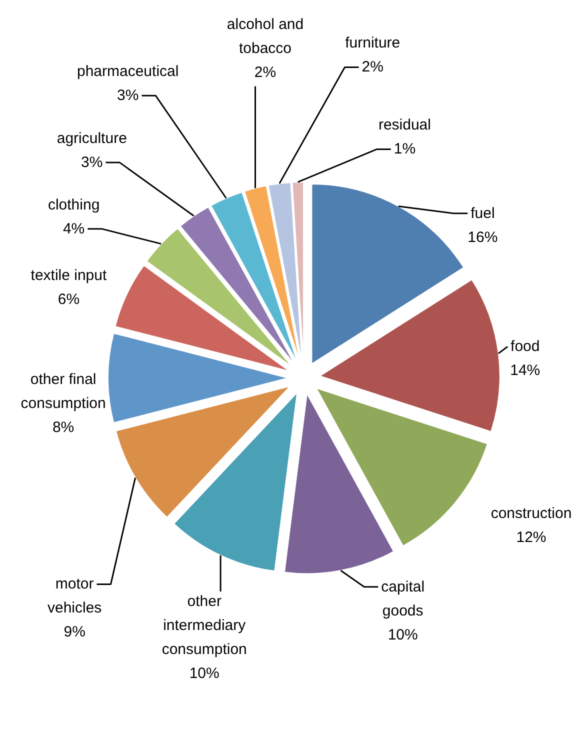 This screenshot has height=733, width=587. I want to click on data-label: 1%, so click(405, 149).